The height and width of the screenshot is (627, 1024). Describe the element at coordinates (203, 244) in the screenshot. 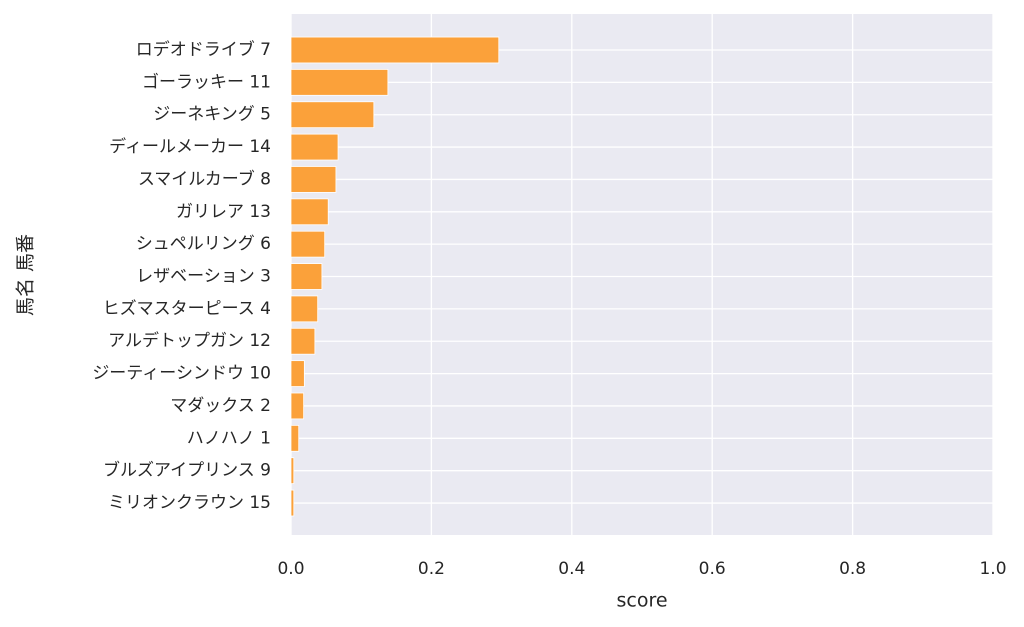

I see `y-tick-label: シュペルリング 6` at that location.